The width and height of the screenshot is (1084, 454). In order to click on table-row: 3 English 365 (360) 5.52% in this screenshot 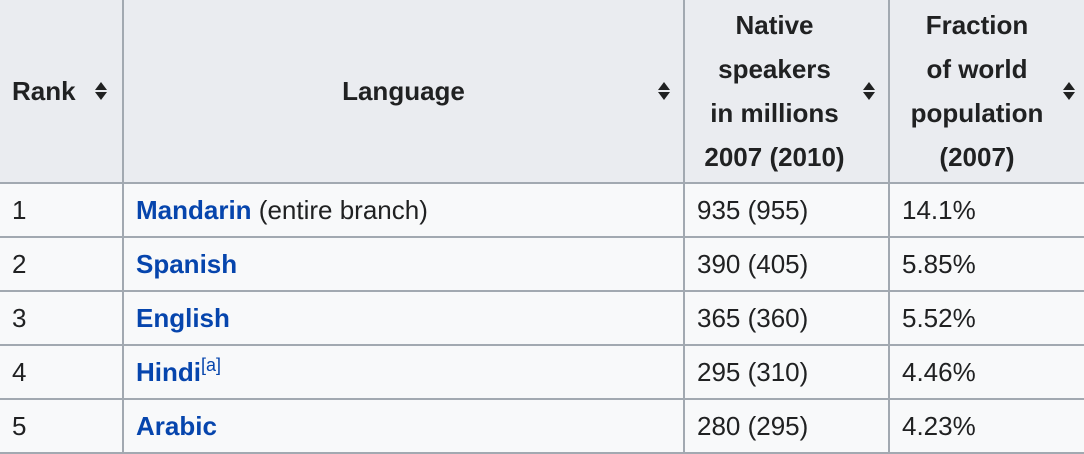, I will do `click(542, 318)`.